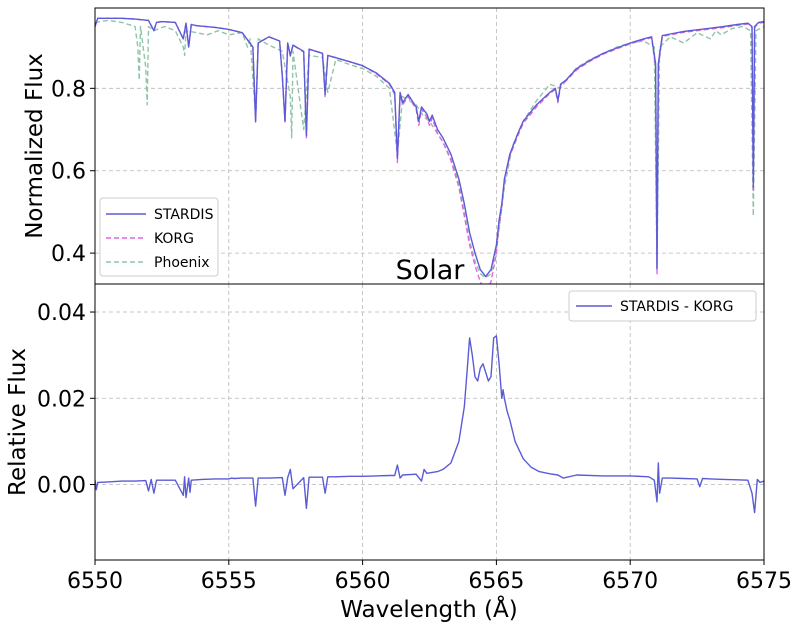  I want to click on xtick-label-6555: 6555, so click(229, 581).